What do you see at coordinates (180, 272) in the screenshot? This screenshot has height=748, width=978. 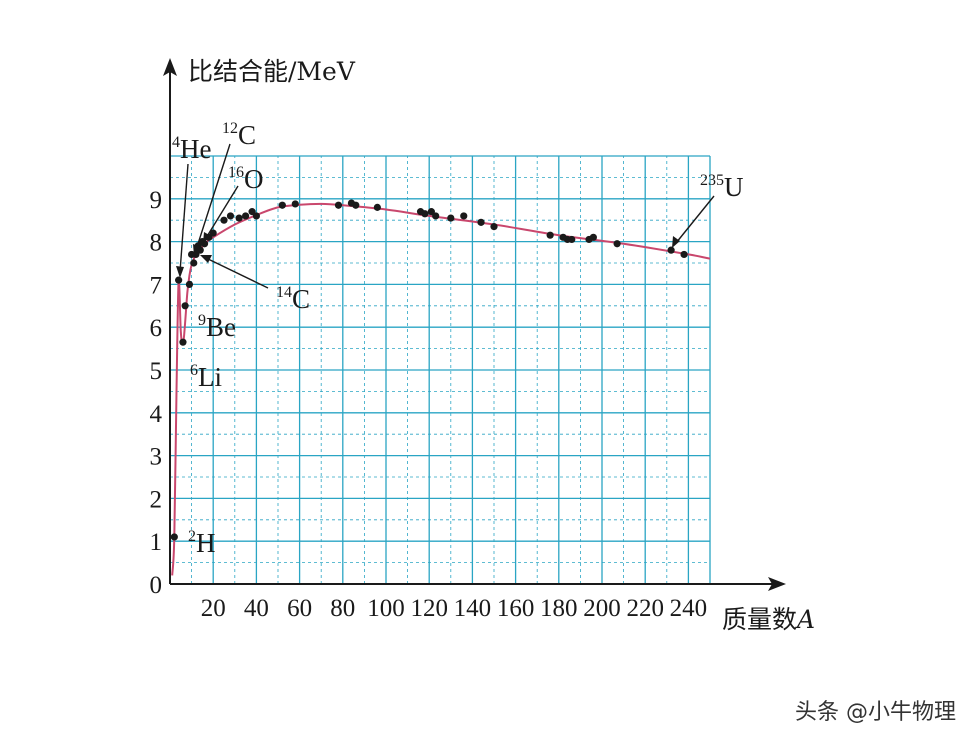 I see `arrowhead-he4` at bounding box center [180, 272].